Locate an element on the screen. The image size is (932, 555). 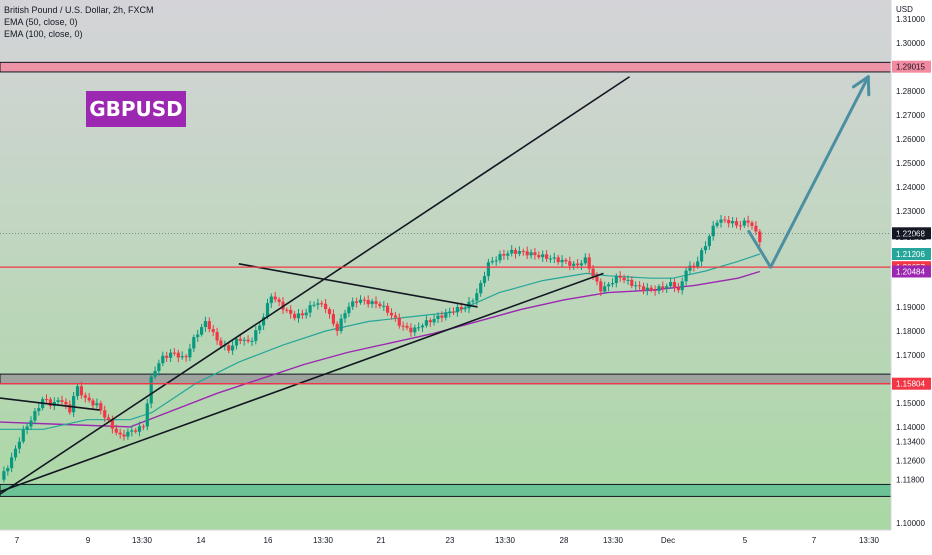
support-zone is located at coordinates (445, 490).